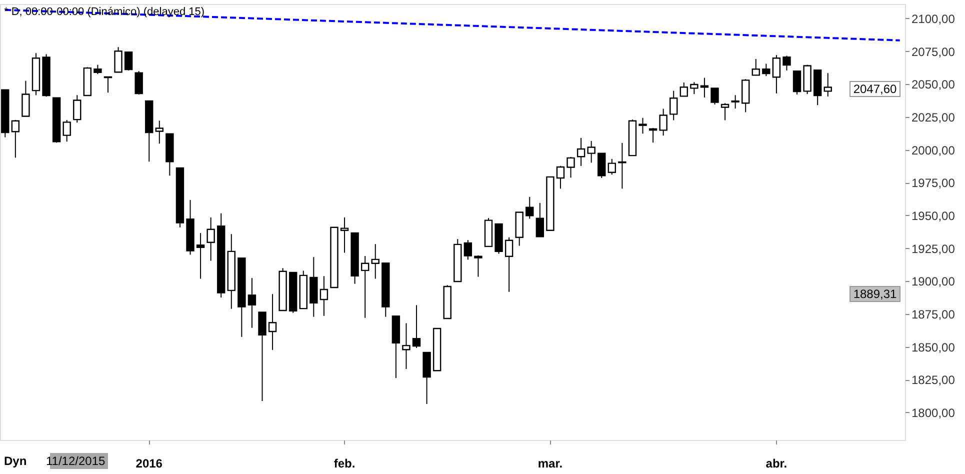  Describe the element at coordinates (934, 281) in the screenshot. I see `y-tick-label: 1900,00` at that location.